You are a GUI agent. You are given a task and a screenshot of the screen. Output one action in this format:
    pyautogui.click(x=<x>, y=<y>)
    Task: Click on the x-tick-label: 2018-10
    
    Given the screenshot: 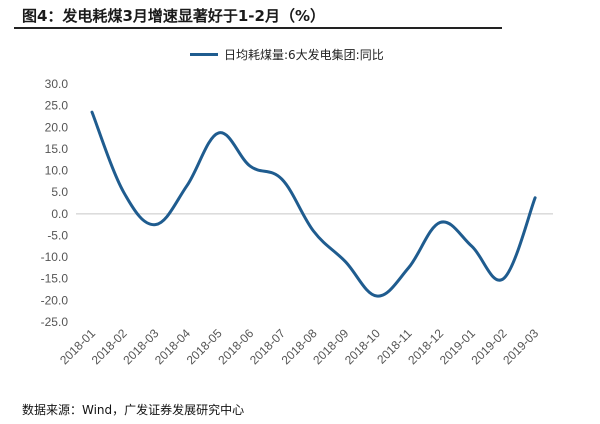 What is the action you would take?
    pyautogui.click(x=362, y=346)
    